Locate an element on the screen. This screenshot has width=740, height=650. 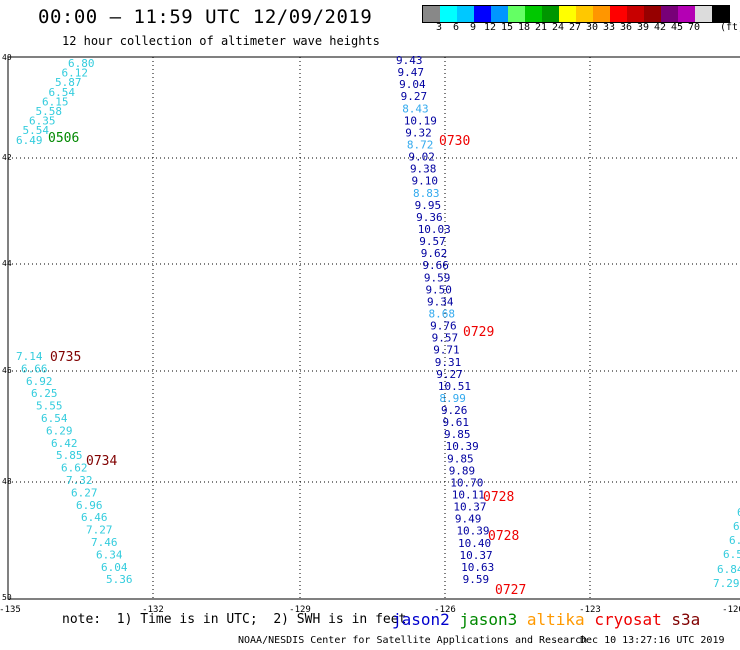
legend-label: 12 is located at coordinates (490, 27).